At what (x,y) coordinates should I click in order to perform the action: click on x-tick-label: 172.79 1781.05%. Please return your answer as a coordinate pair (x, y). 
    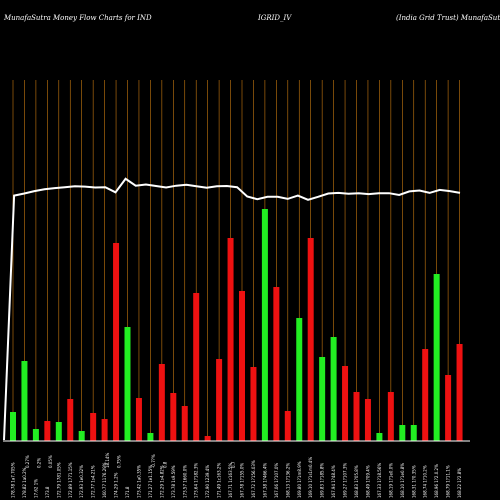
    Looking at the image, I should click on (58, 480).